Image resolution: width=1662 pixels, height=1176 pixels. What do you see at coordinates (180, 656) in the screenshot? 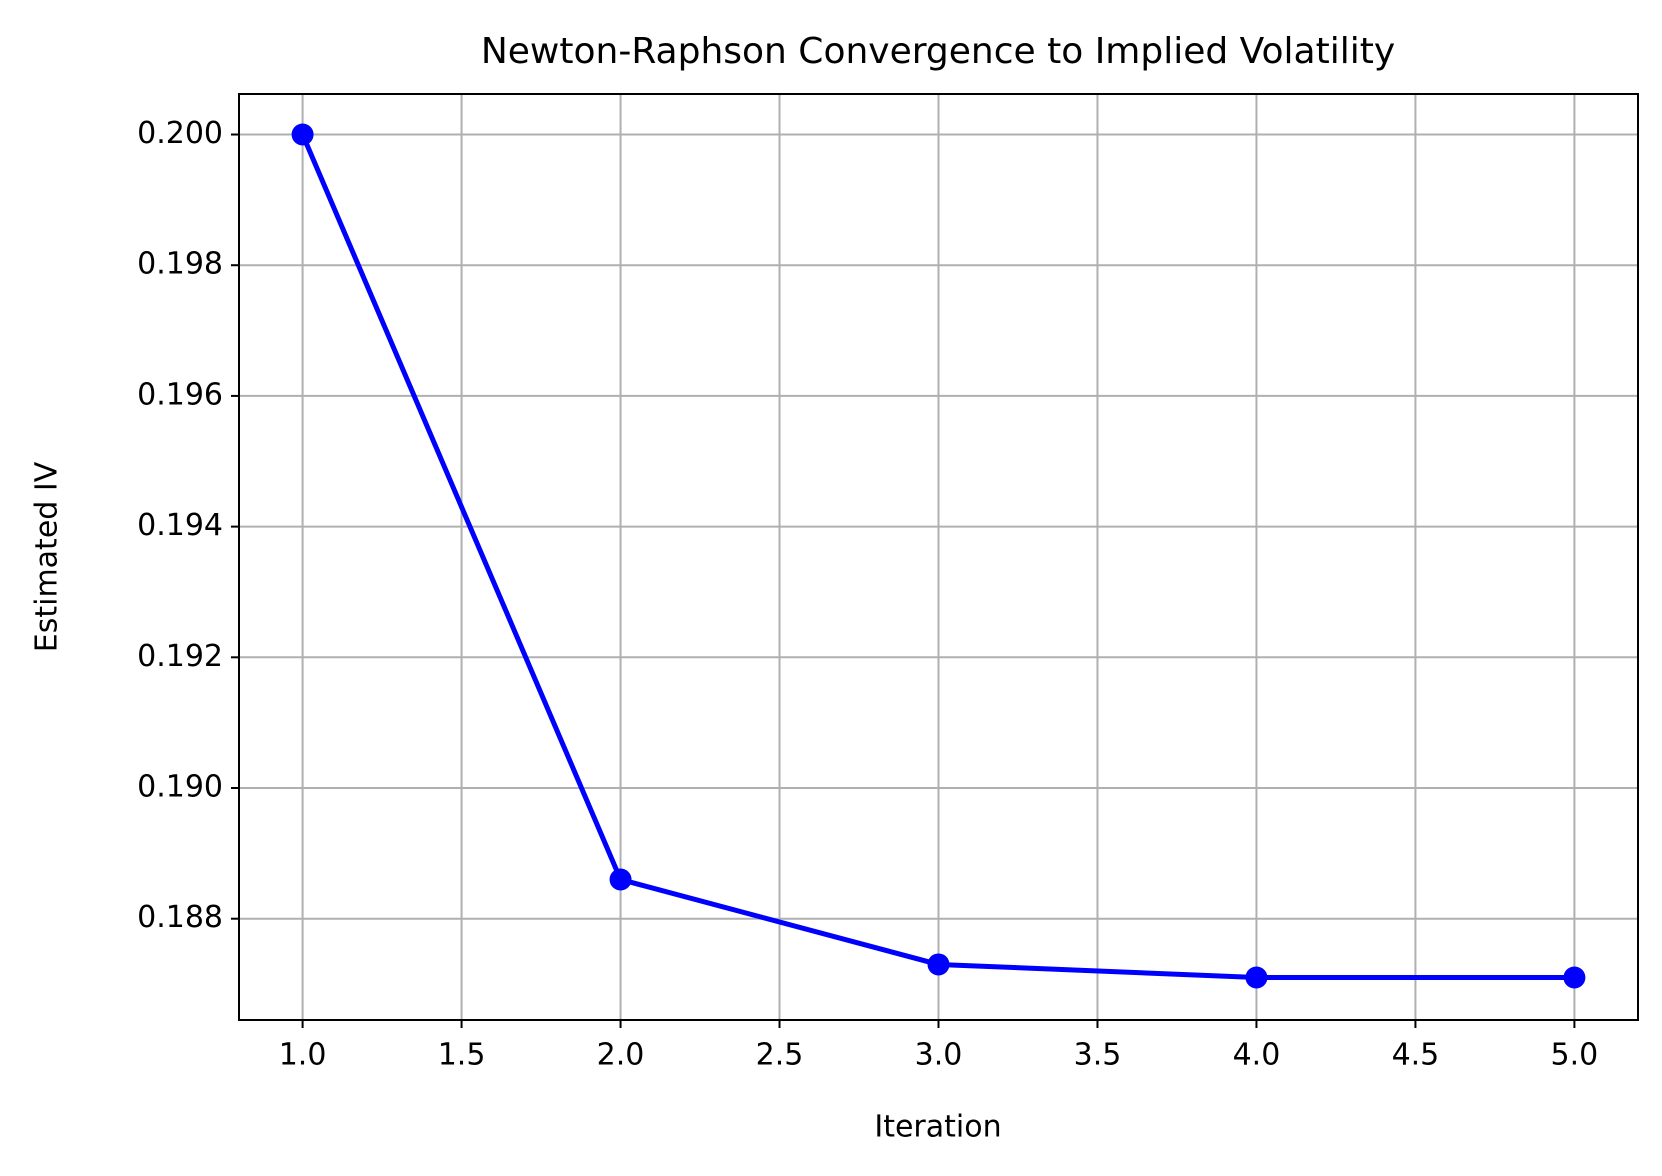
I see `y-tick-label: 0.192` at bounding box center [180, 656].